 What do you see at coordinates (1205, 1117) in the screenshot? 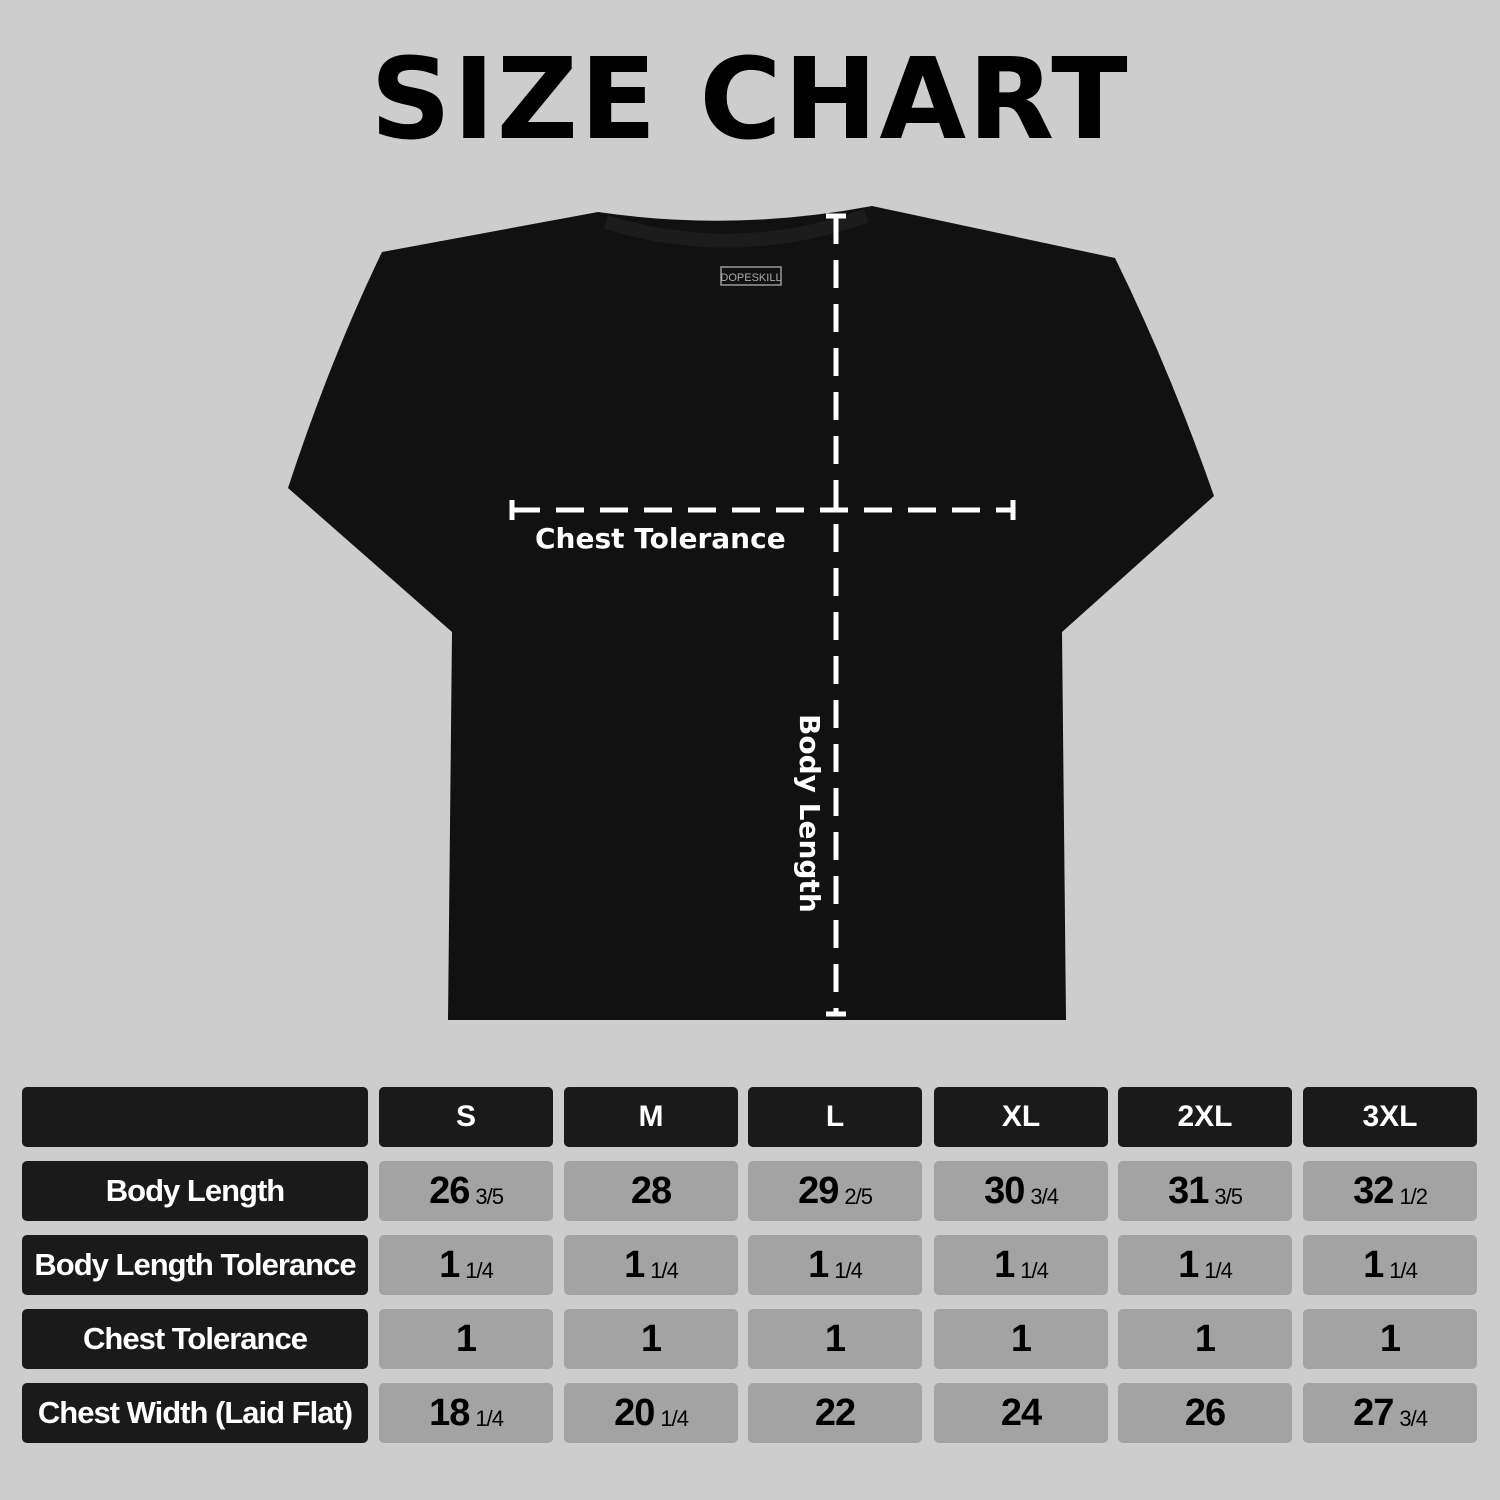
I see `size-header: 2XL` at bounding box center [1205, 1117].